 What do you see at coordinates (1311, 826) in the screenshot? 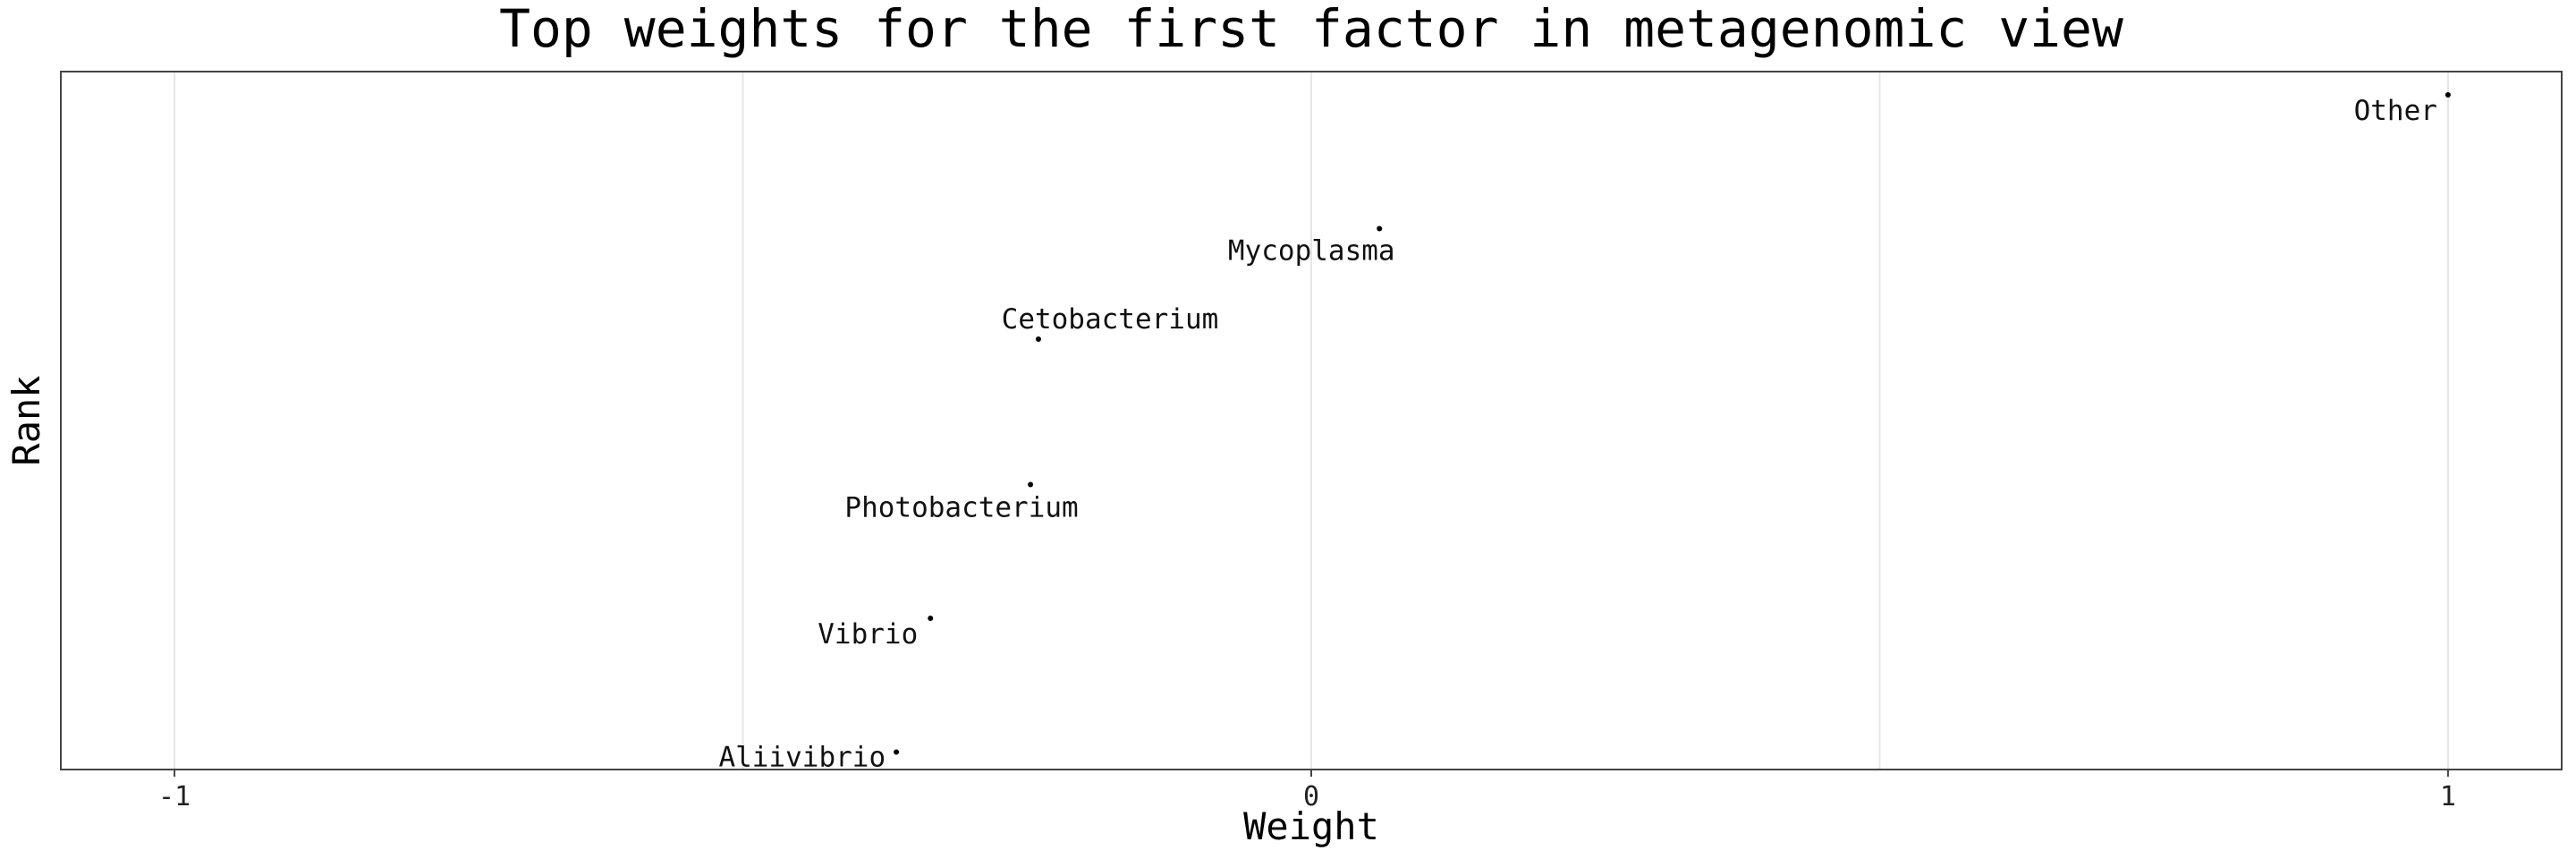
I see `x-axis-title: Weight` at bounding box center [1311, 826].